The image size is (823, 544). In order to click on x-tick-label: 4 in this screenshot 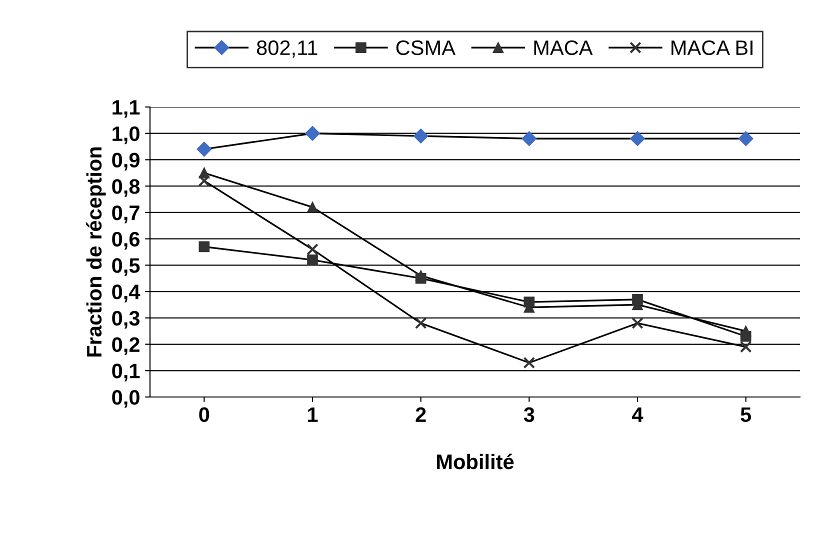, I will do `click(638, 414)`.